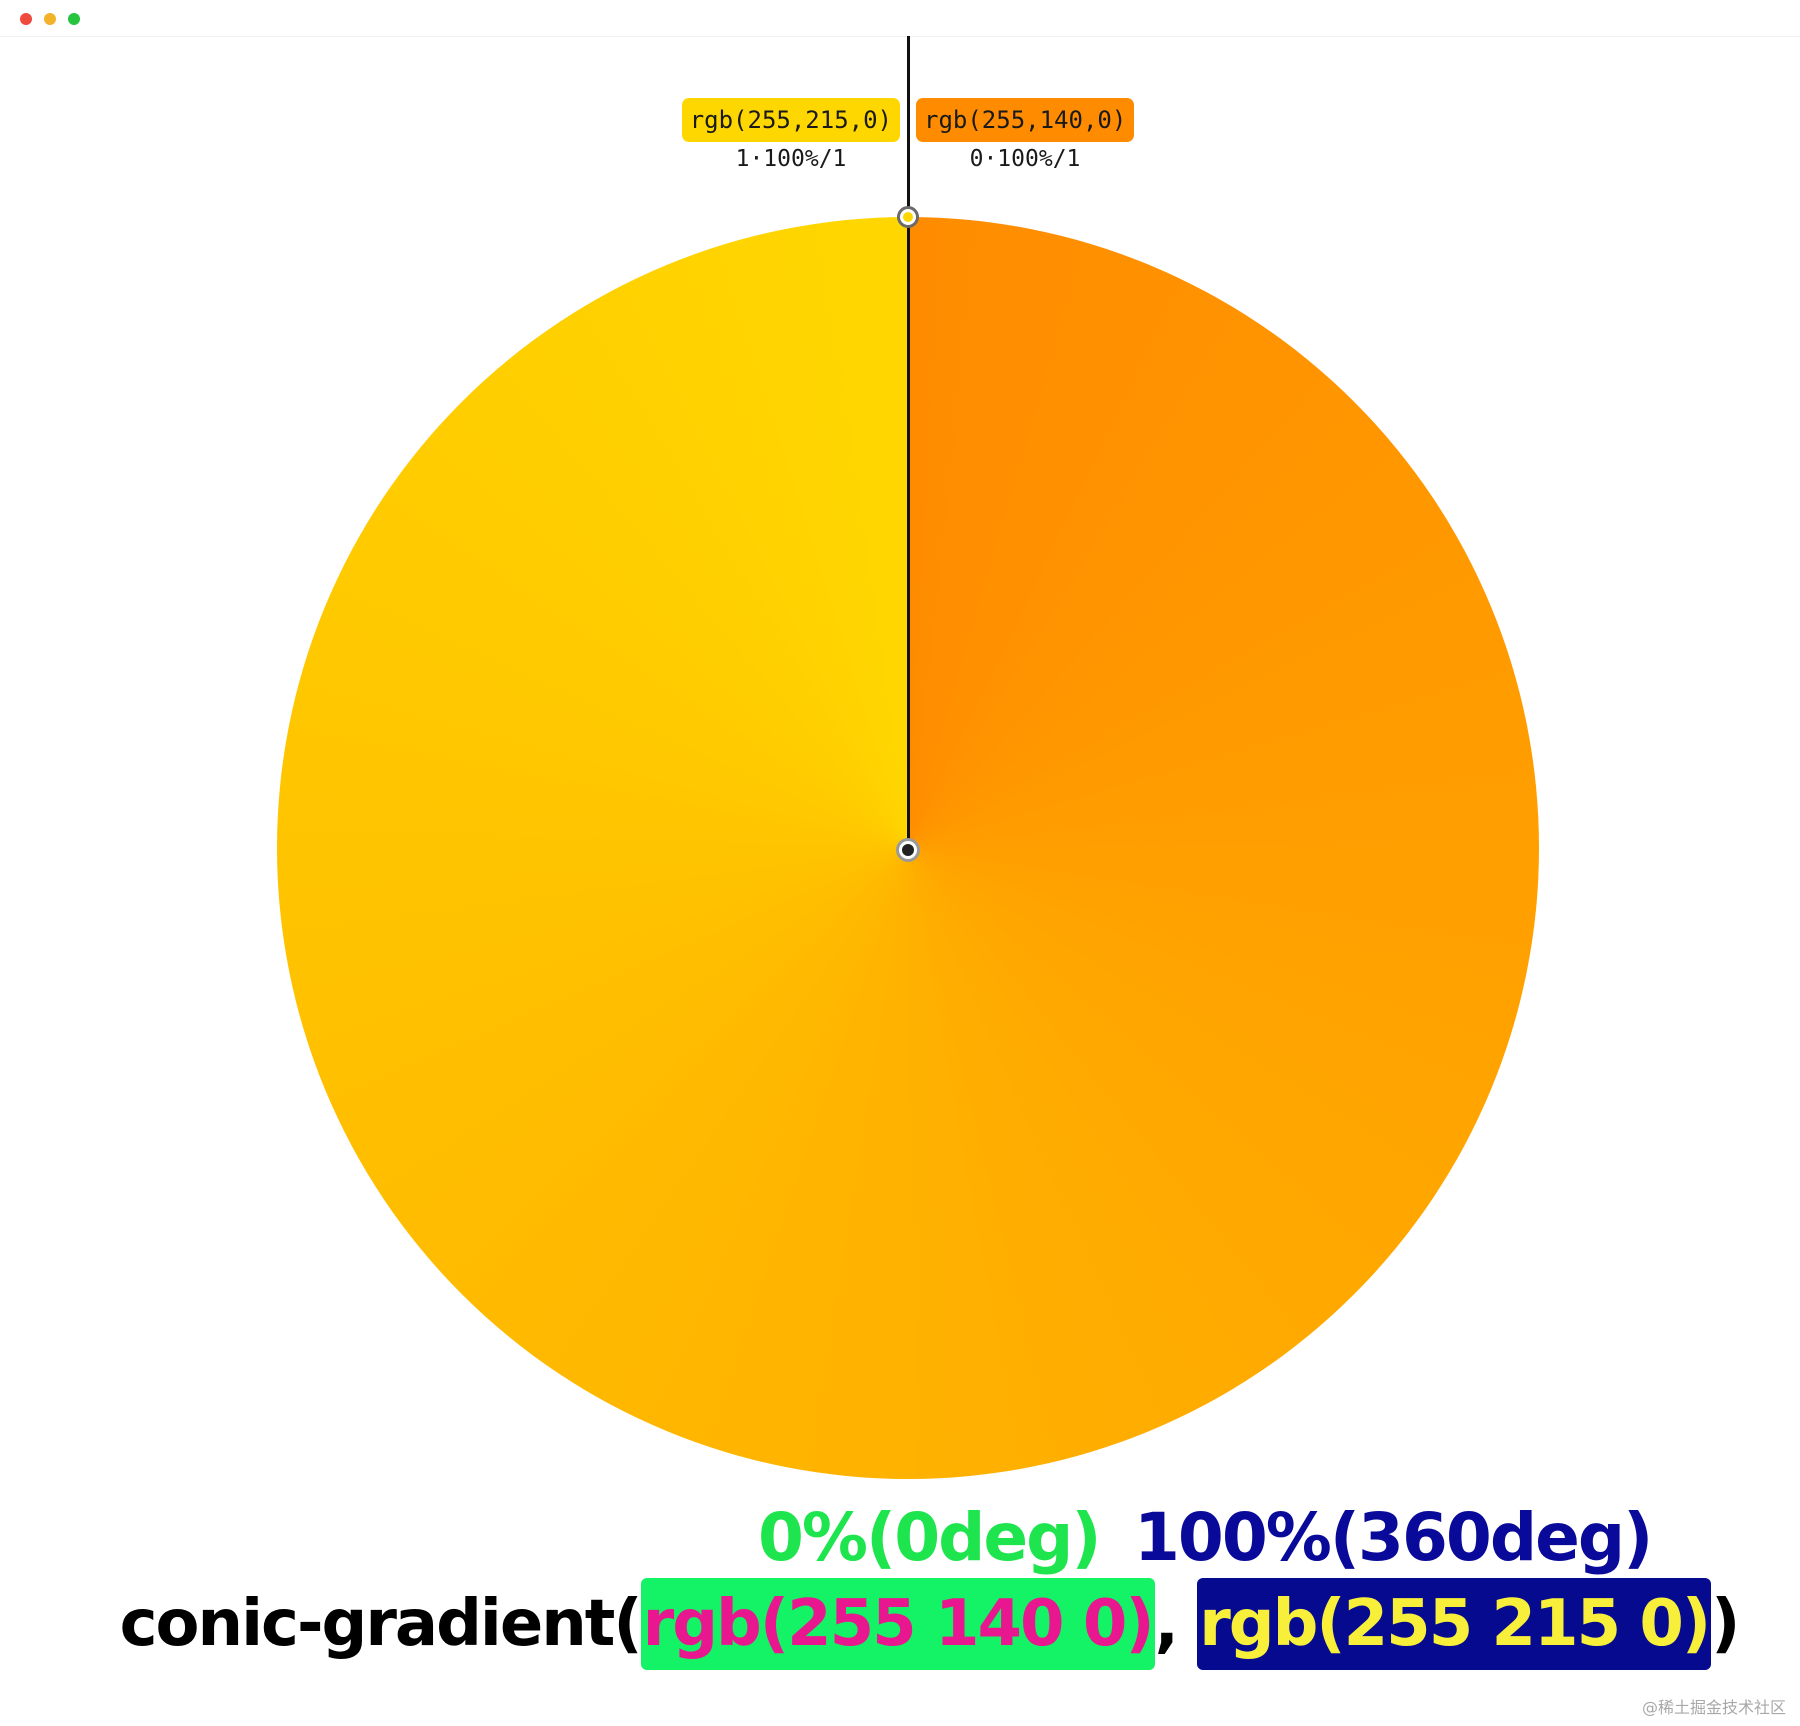 Image resolution: width=1800 pixels, height=1726 pixels. Describe the element at coordinates (26, 19) in the screenshot. I see `close-window-button` at that location.